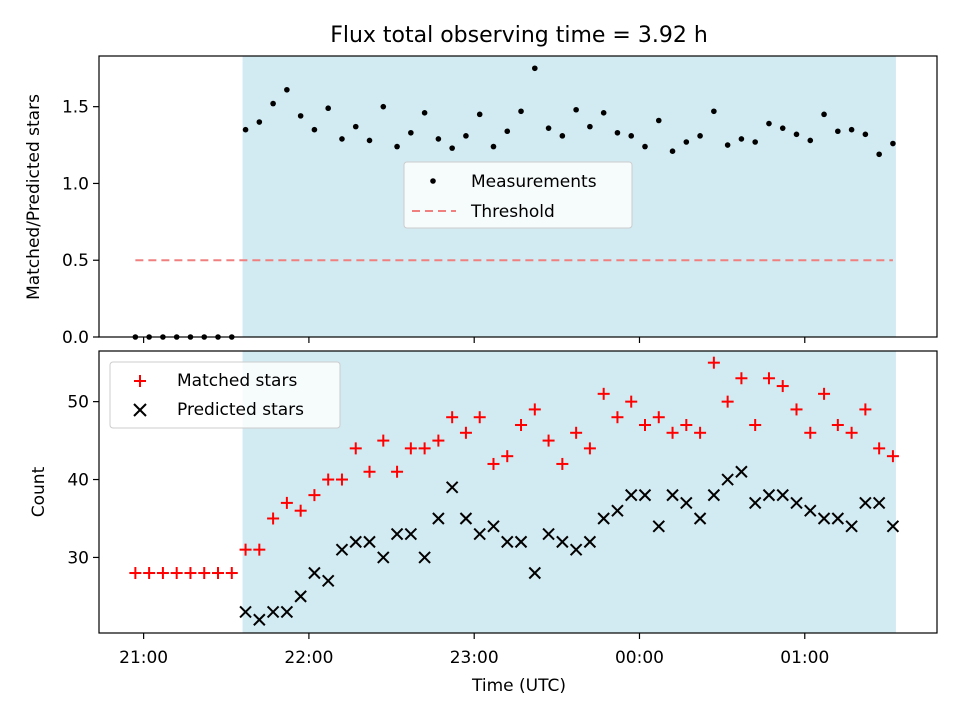 The height and width of the screenshot is (720, 960). I want to click on legend-predicted-label: Predicted stars, so click(240, 410).